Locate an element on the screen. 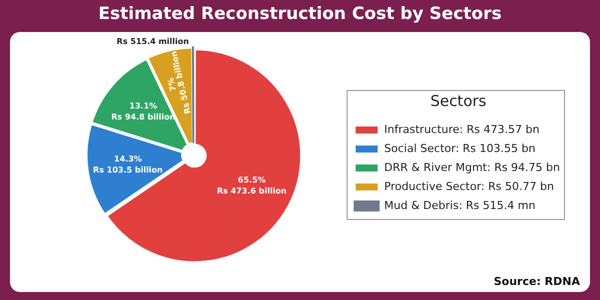 The image size is (600, 300). data-label: Rs 515.4 million is located at coordinates (153, 41).